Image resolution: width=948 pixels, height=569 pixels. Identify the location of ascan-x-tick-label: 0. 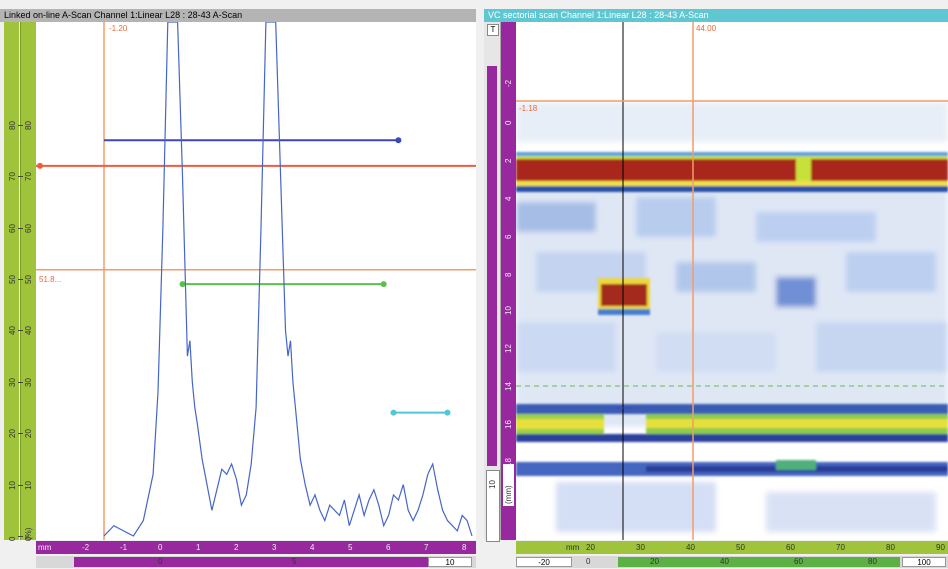
(160, 547).